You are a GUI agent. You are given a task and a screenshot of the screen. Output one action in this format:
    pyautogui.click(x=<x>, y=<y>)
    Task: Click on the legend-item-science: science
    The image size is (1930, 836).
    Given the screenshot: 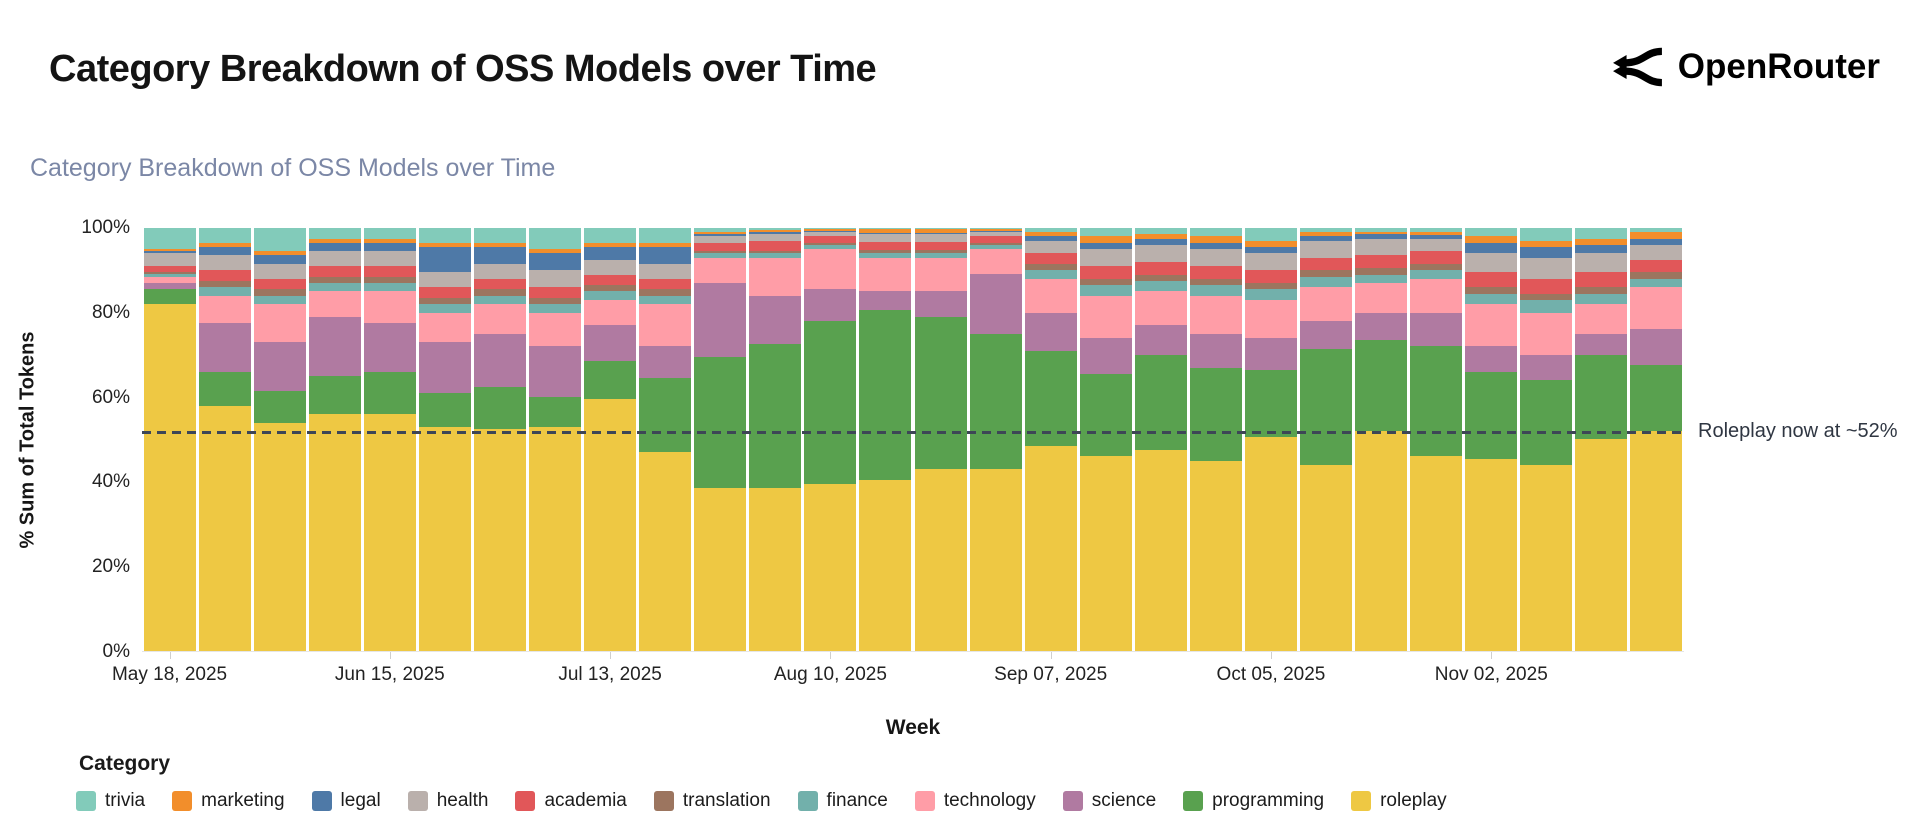 What is the action you would take?
    pyautogui.click(x=1109, y=801)
    